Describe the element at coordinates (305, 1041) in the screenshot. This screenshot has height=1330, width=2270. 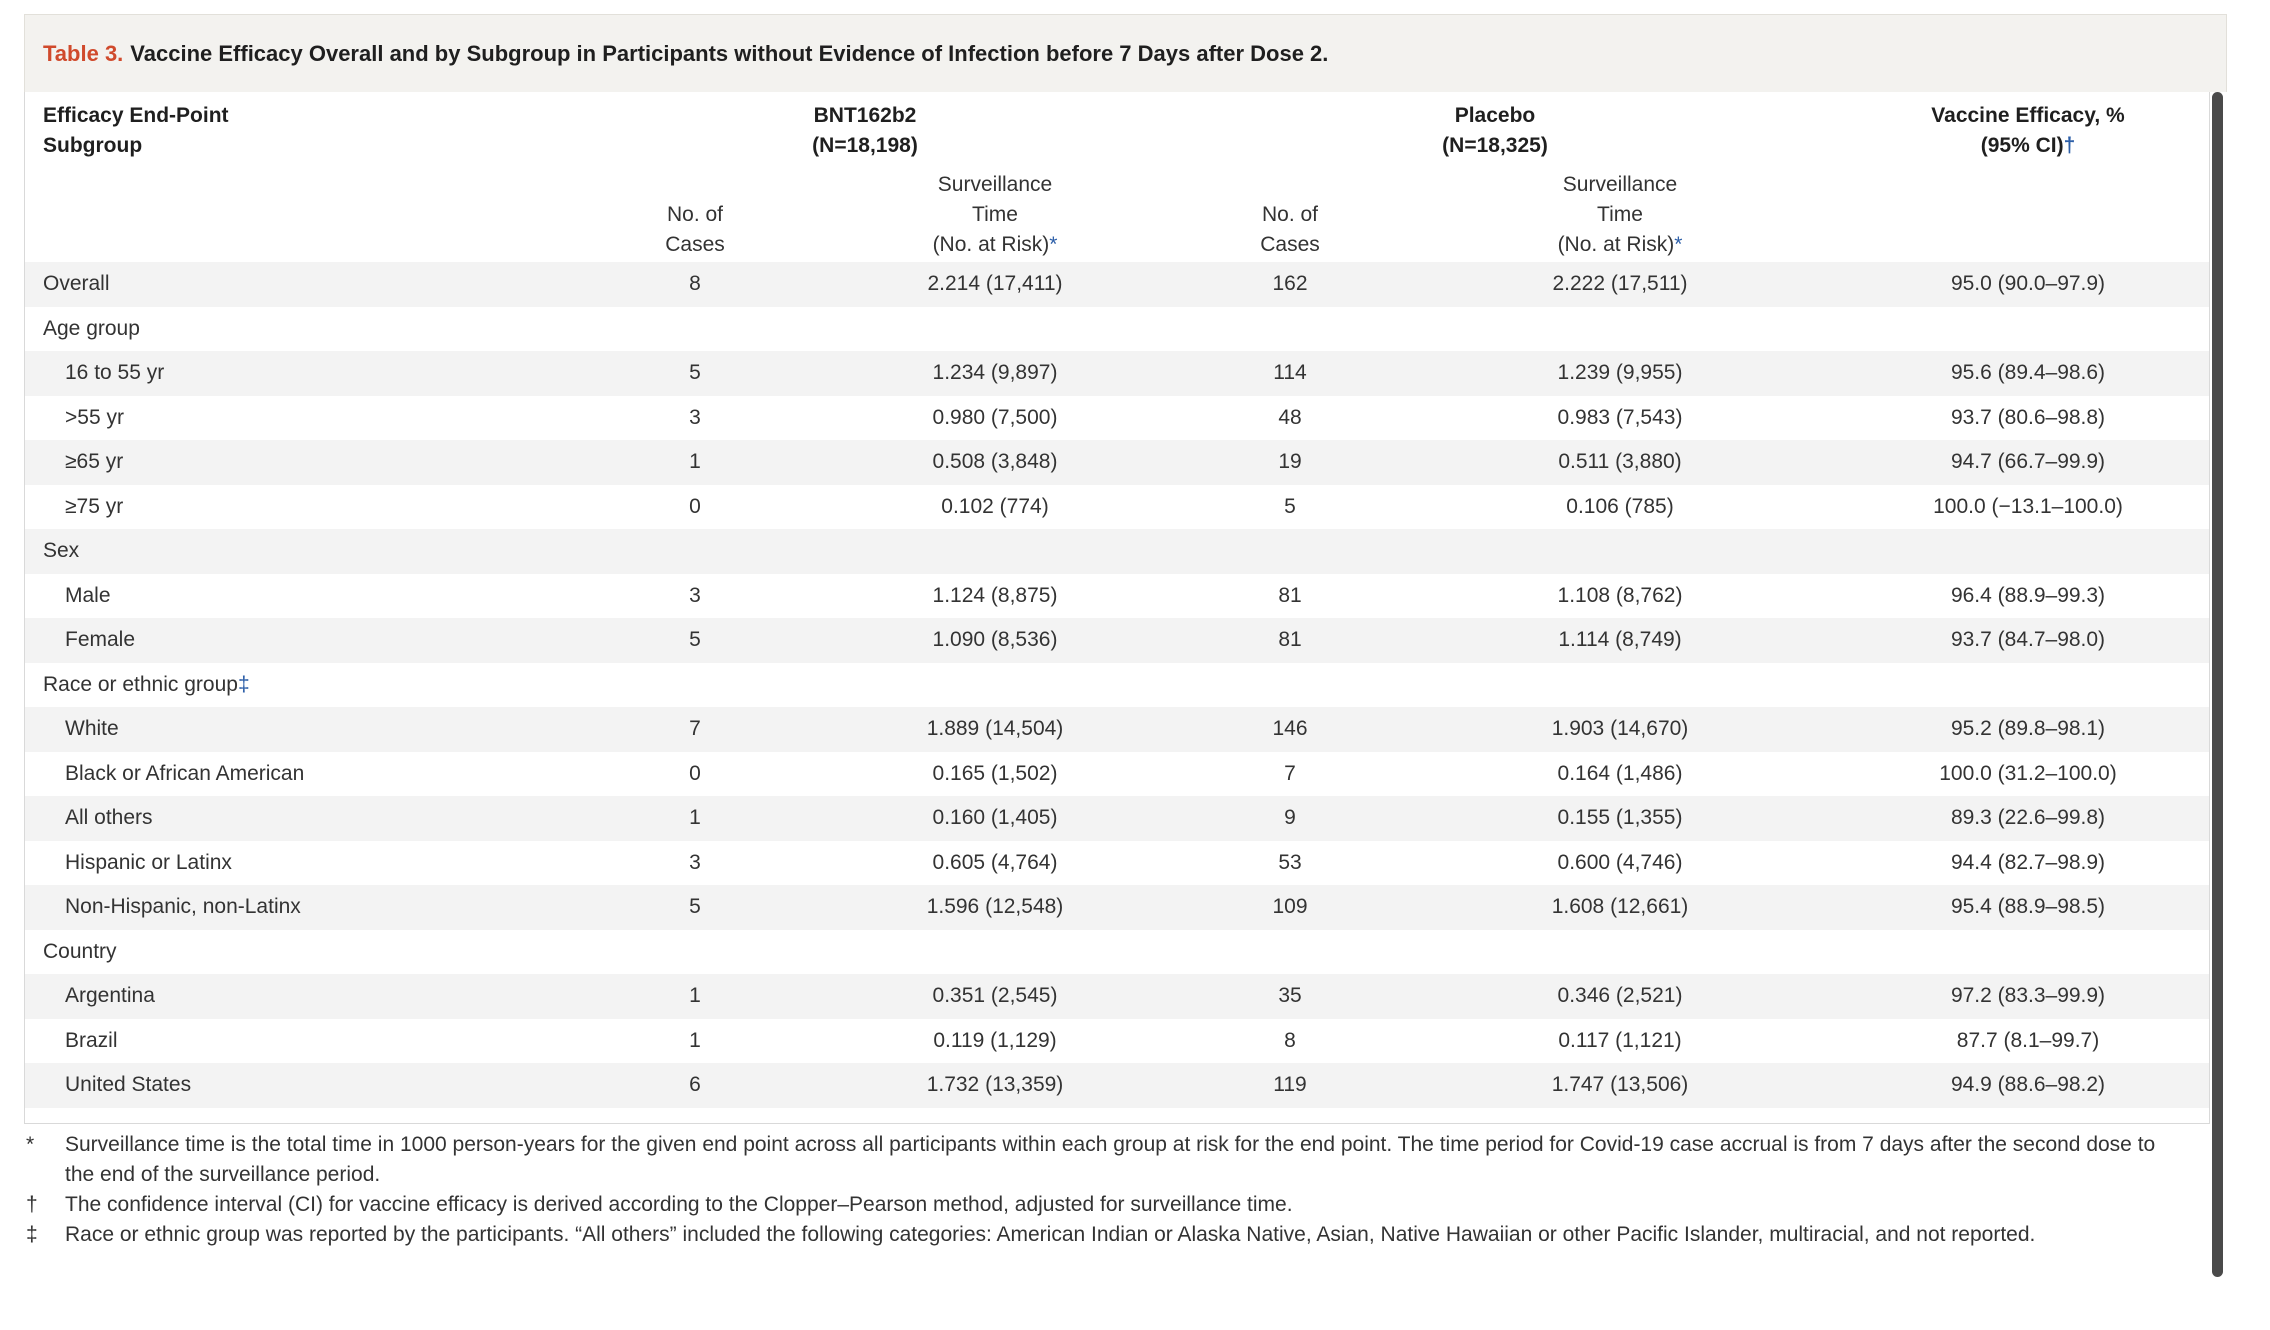
I see `row-label: Brazil` at that location.